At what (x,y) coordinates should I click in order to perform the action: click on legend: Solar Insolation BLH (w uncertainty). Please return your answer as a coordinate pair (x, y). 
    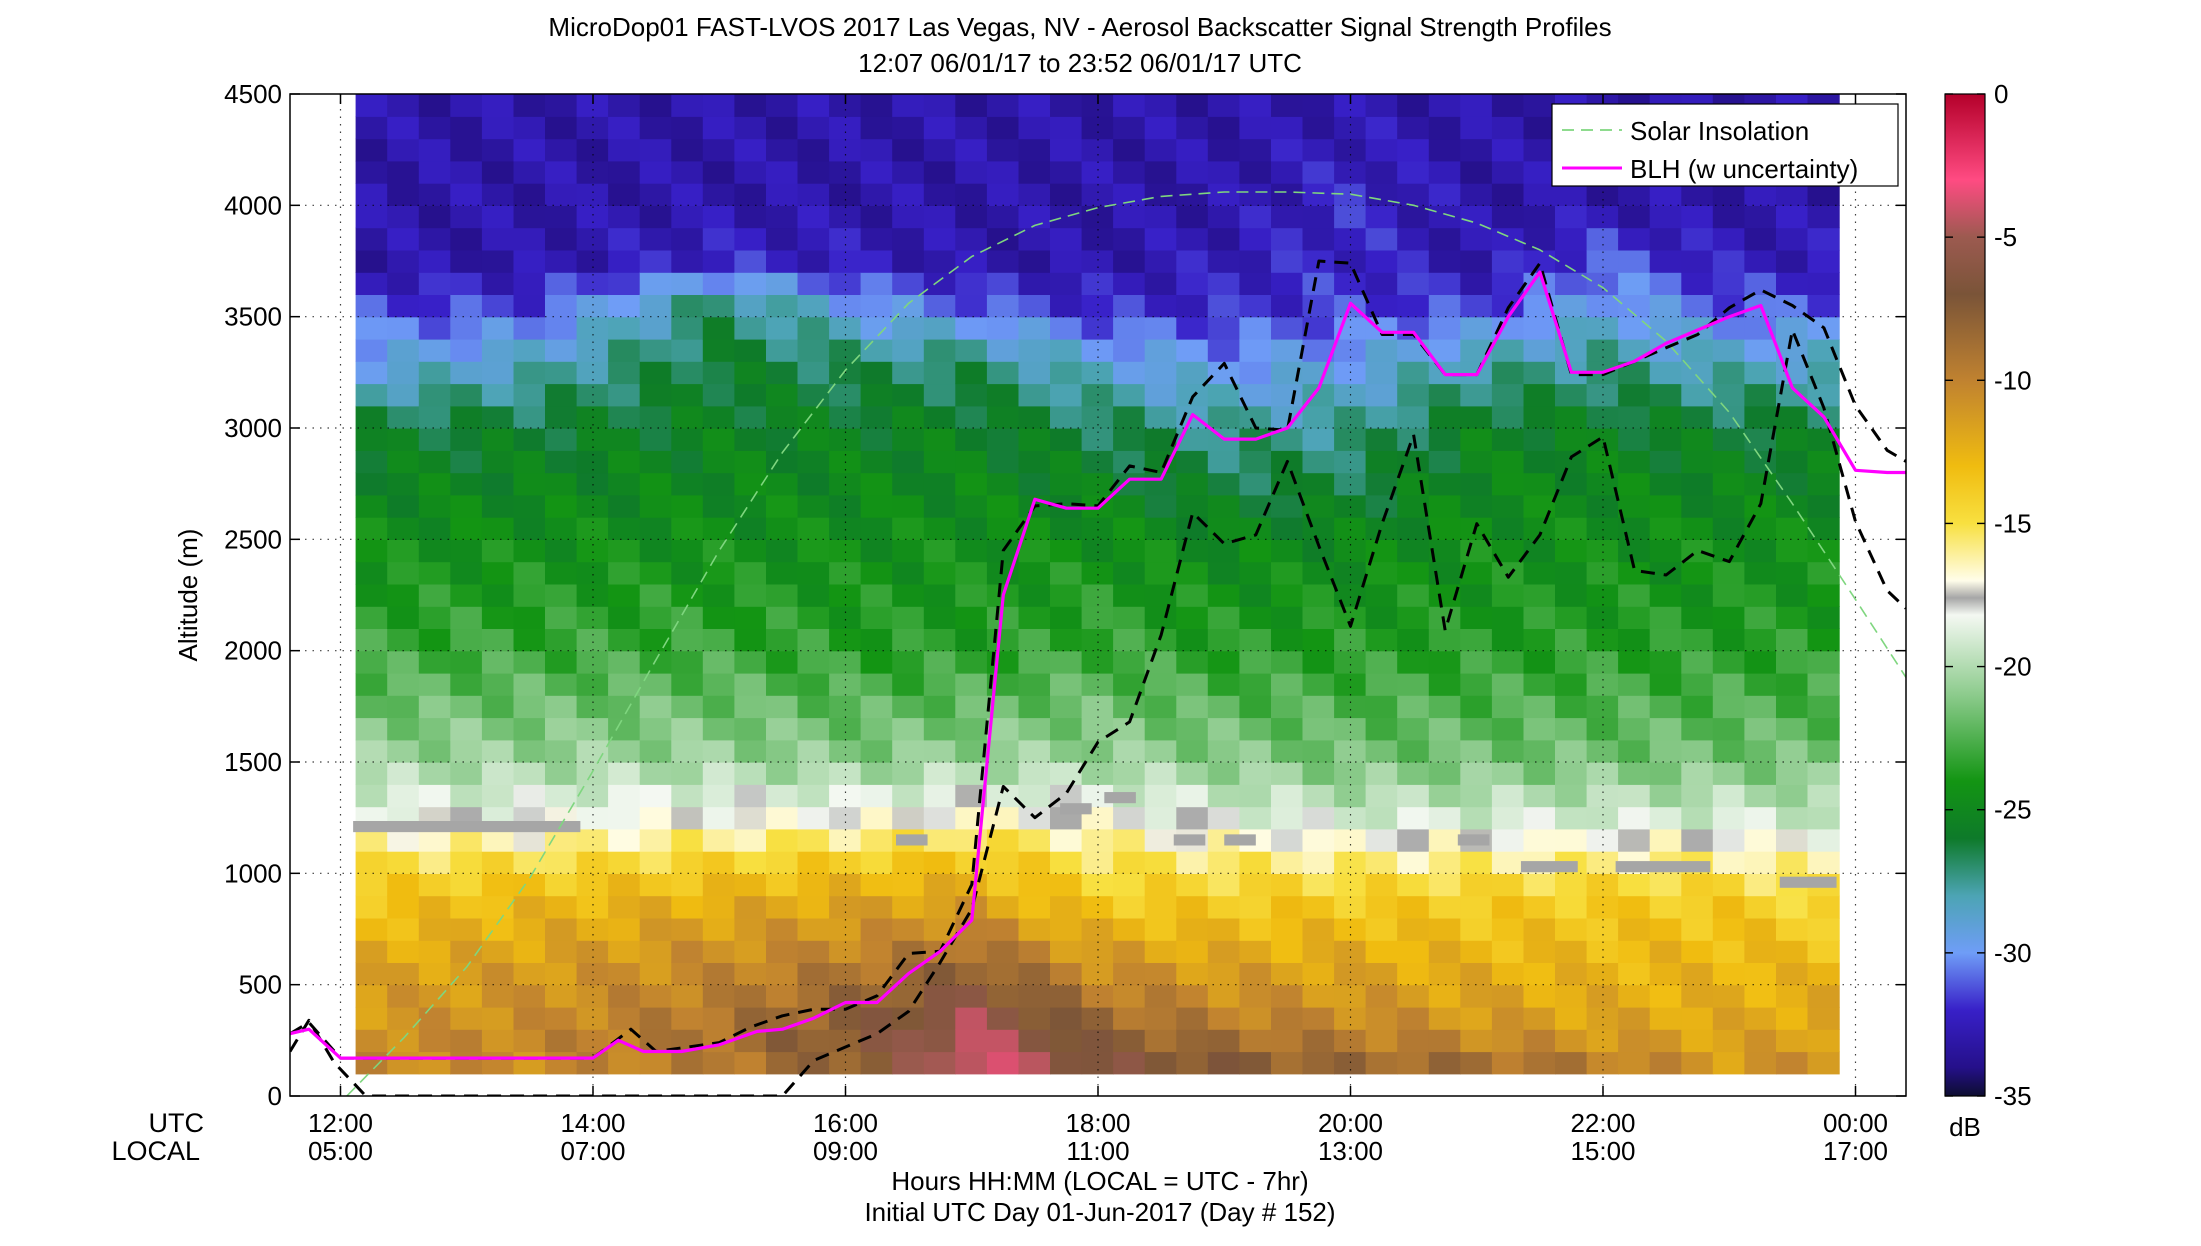
    Looking at the image, I should click on (1725, 145).